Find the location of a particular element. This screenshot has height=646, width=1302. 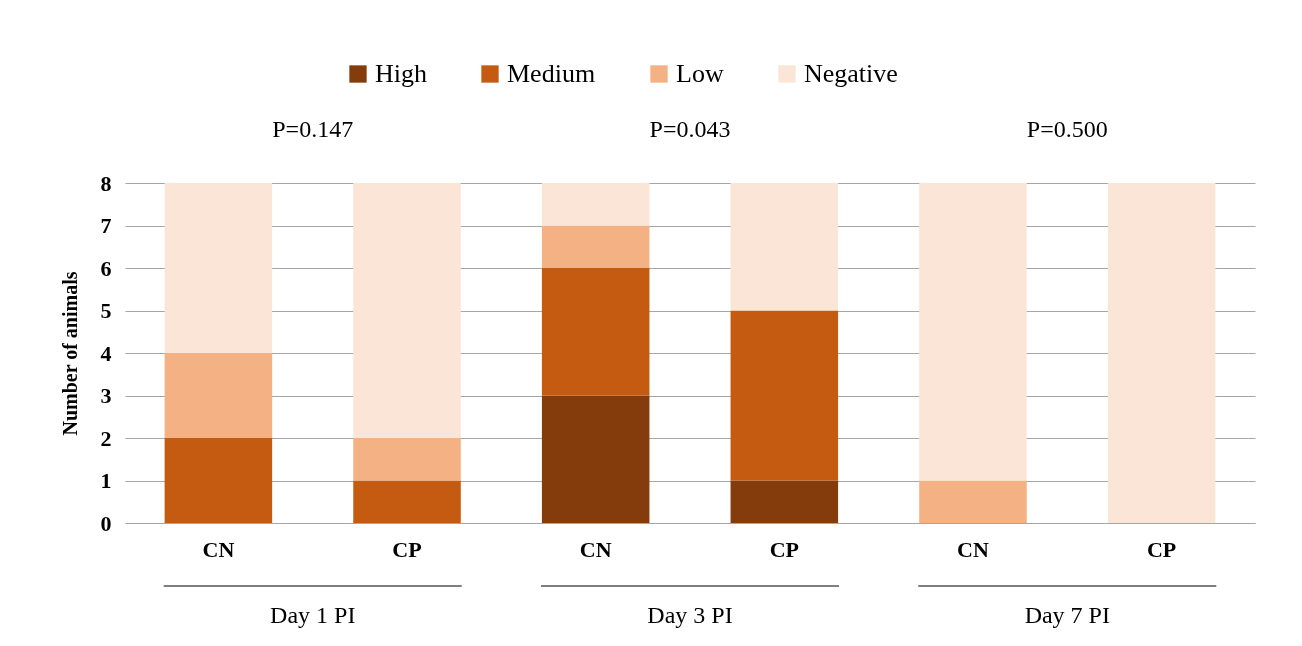

legend-label: Low is located at coordinates (700, 73).